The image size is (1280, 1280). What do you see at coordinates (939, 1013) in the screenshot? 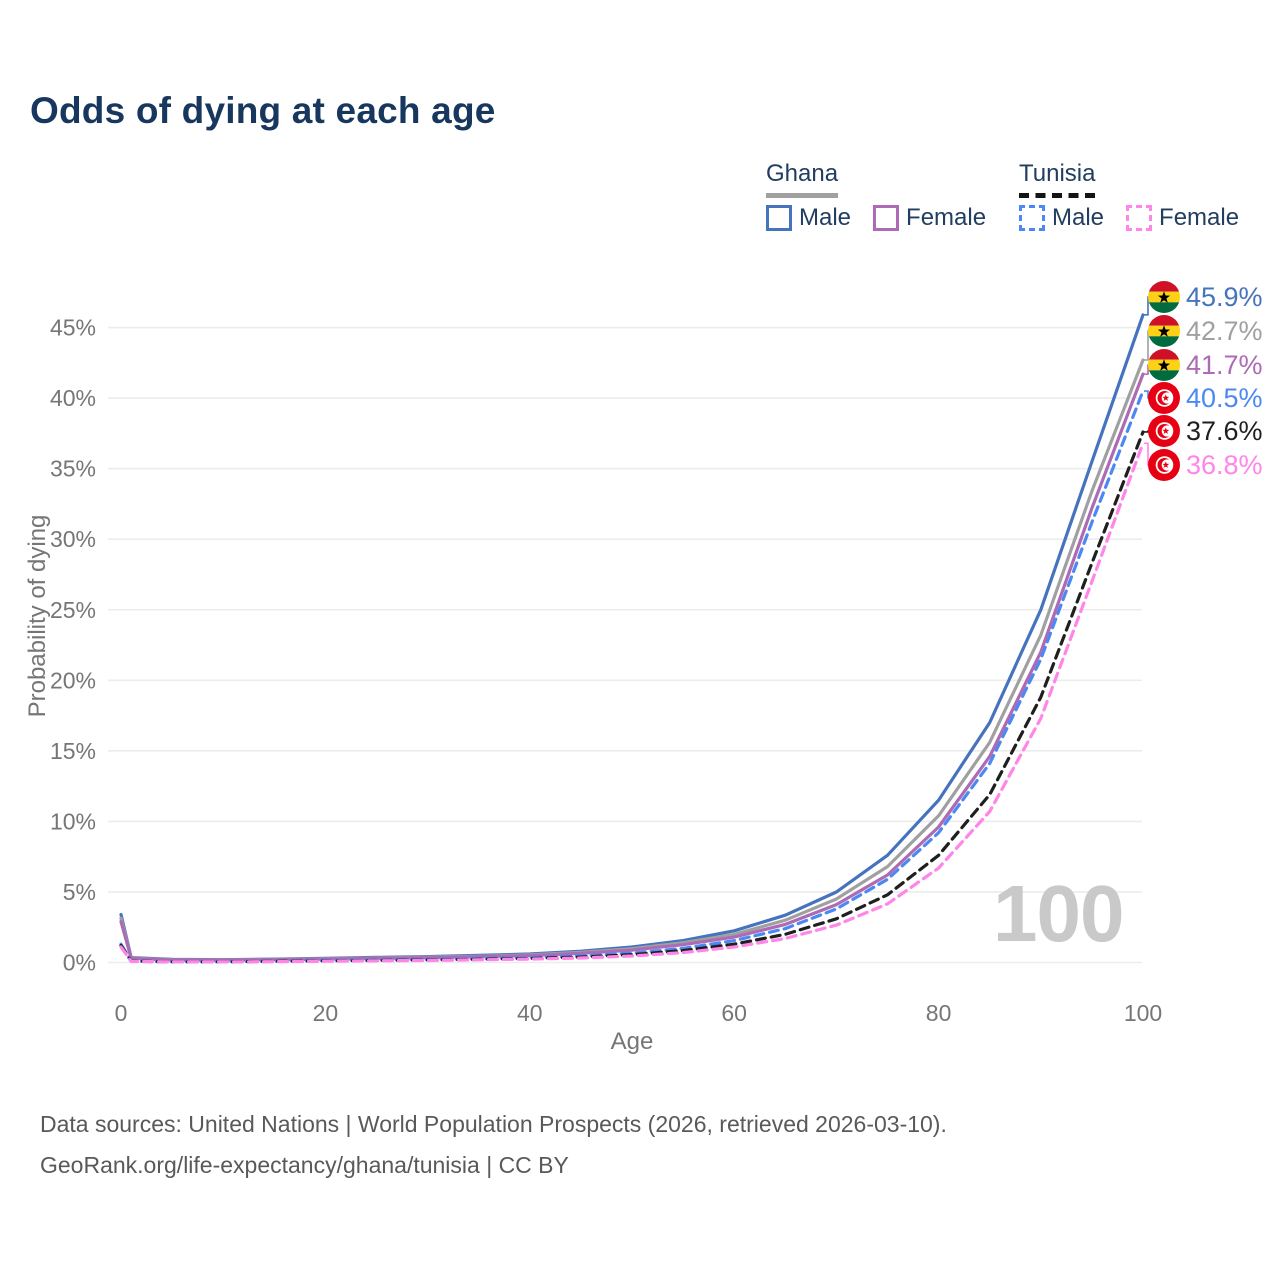
I see `x-tick-label: 80` at bounding box center [939, 1013].